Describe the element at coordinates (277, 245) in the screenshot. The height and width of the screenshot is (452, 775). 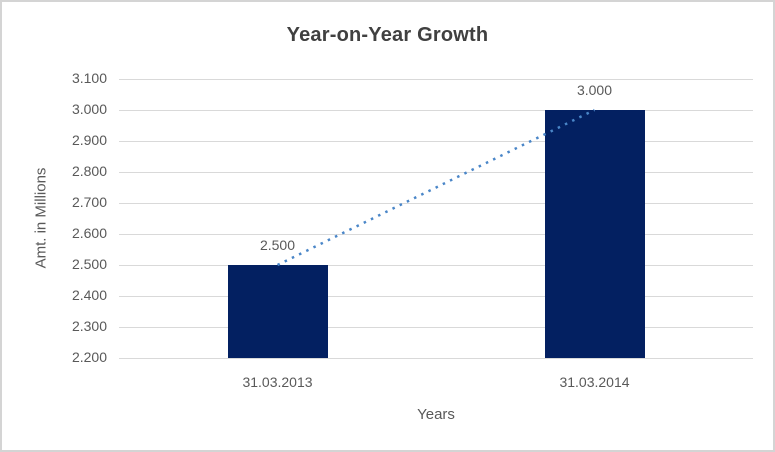
I see `data-label: 2.500` at that location.